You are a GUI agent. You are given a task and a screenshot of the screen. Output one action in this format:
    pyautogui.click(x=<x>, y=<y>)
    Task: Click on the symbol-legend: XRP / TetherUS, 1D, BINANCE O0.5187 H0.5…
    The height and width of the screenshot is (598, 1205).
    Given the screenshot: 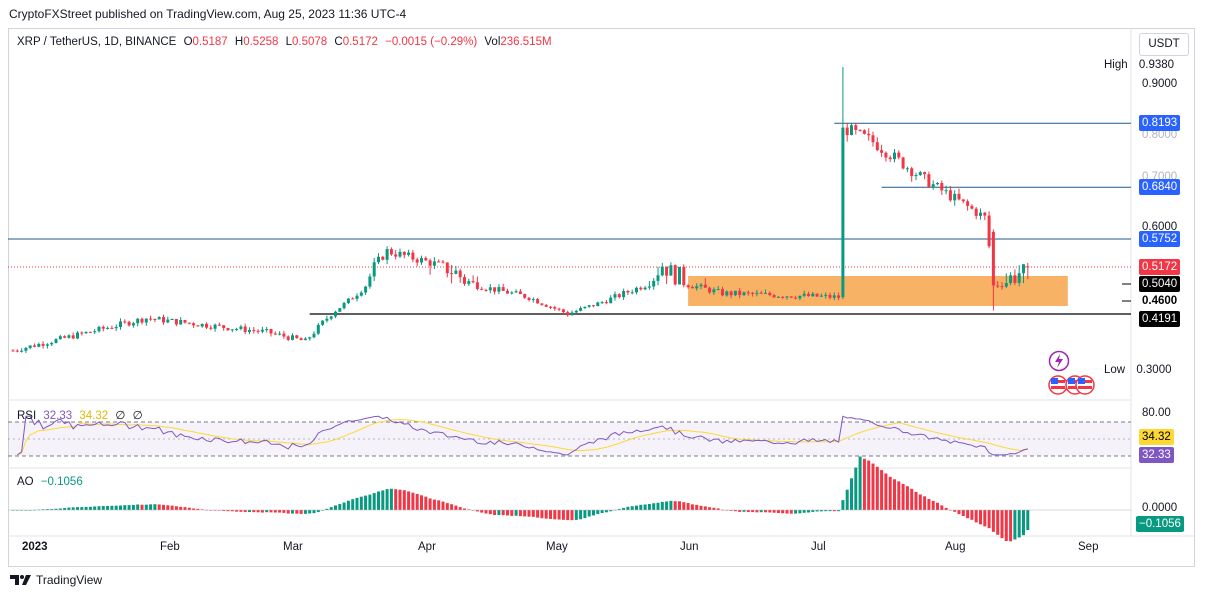 What is the action you would take?
    pyautogui.click(x=284, y=42)
    